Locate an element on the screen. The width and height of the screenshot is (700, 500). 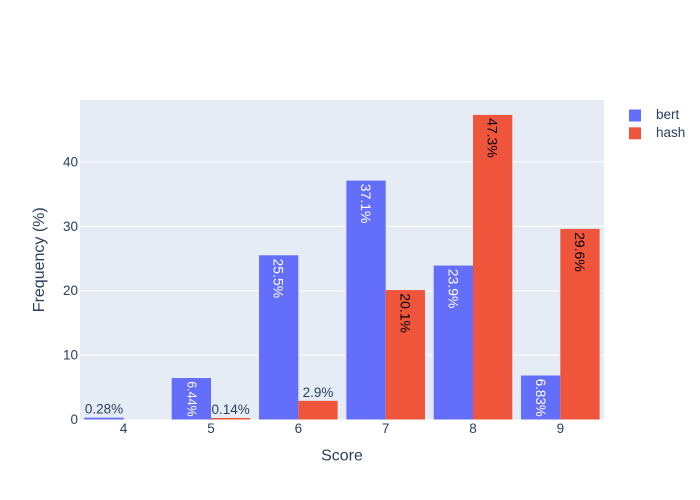
svg-text: 9 is located at coordinates (561, 428).